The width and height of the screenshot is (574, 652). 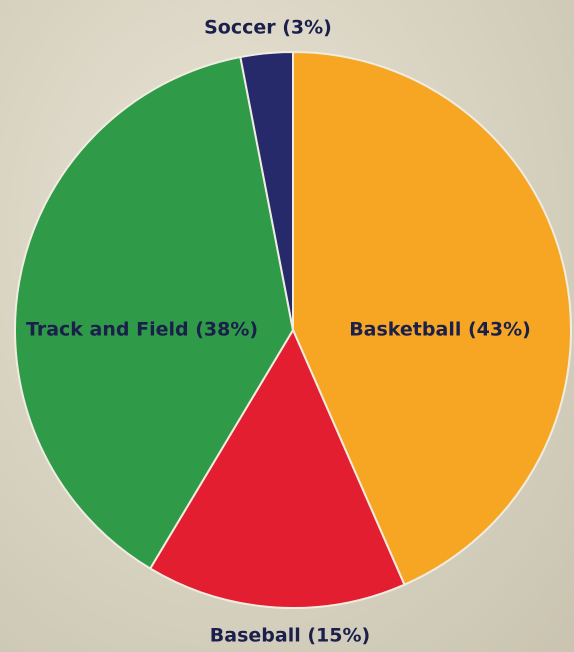 I want to click on slice-label: Baseball (15%), so click(x=290, y=636).